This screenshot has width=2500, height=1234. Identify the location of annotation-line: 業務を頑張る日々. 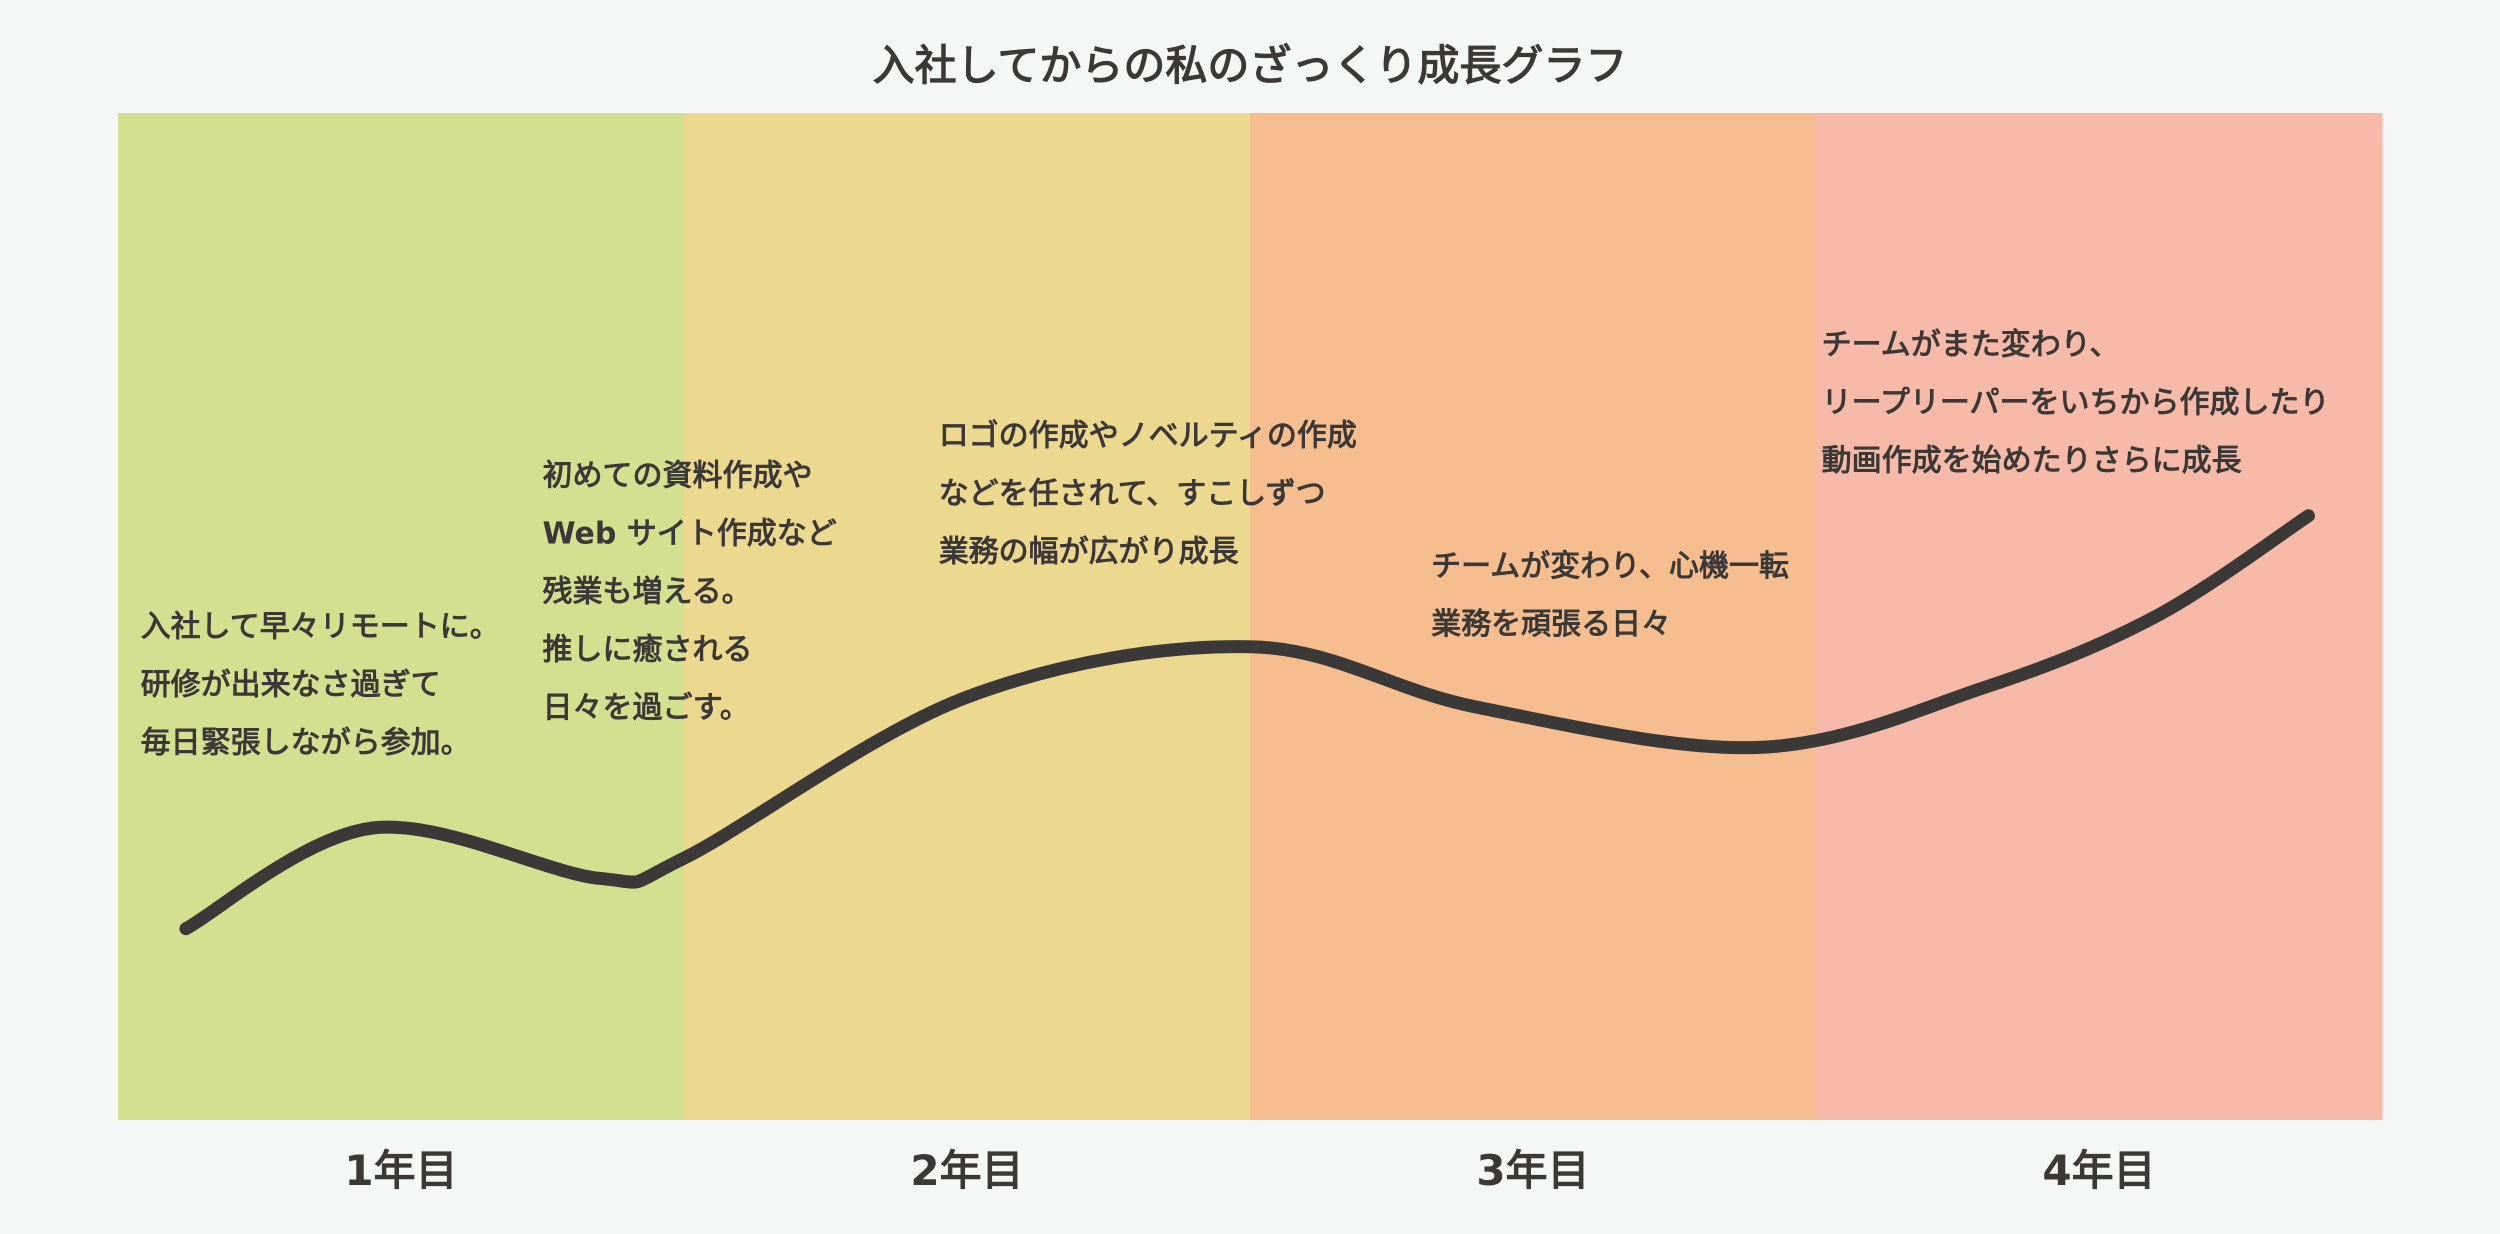
(1551, 624).